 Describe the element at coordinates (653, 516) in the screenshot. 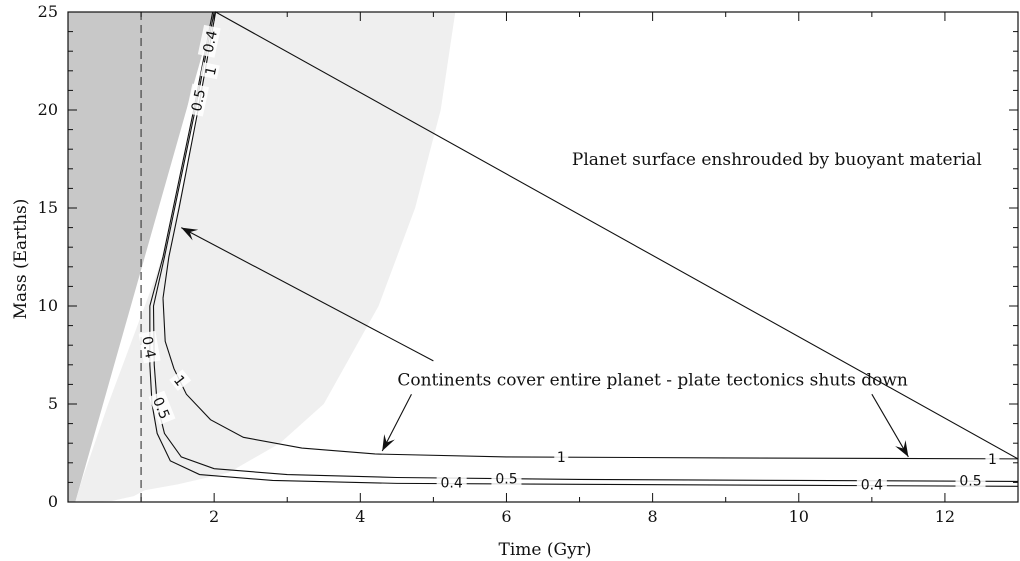

I see `x-tick-label: 8` at that location.